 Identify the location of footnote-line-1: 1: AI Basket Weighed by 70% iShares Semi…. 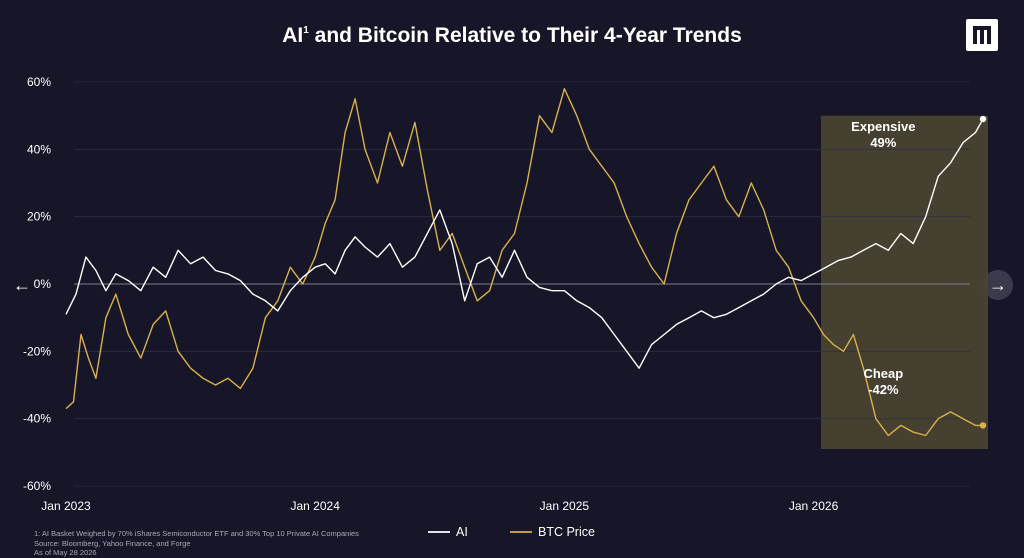
(196, 533).